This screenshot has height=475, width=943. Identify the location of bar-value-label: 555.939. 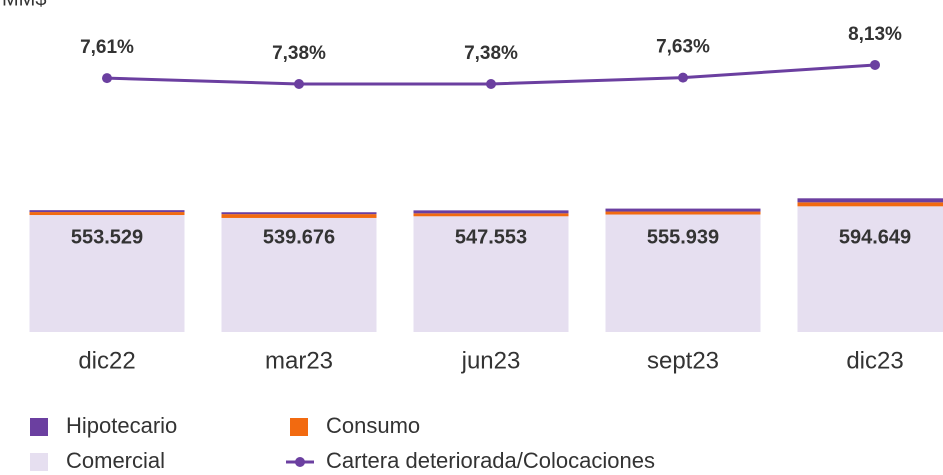
(683, 237).